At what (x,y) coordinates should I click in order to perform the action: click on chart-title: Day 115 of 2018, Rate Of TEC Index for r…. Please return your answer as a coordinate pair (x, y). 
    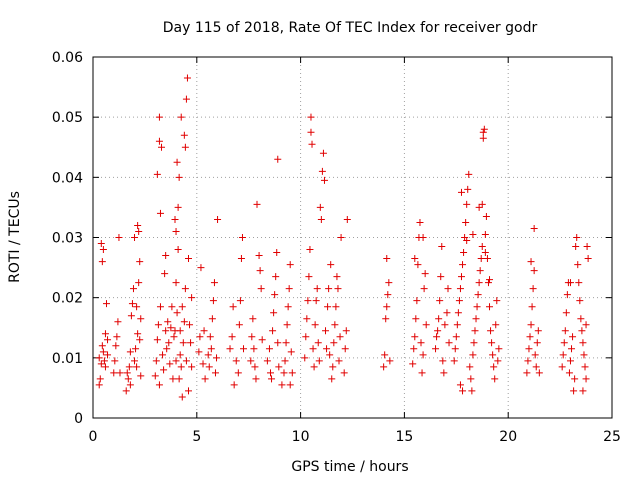
    Looking at the image, I should click on (350, 28).